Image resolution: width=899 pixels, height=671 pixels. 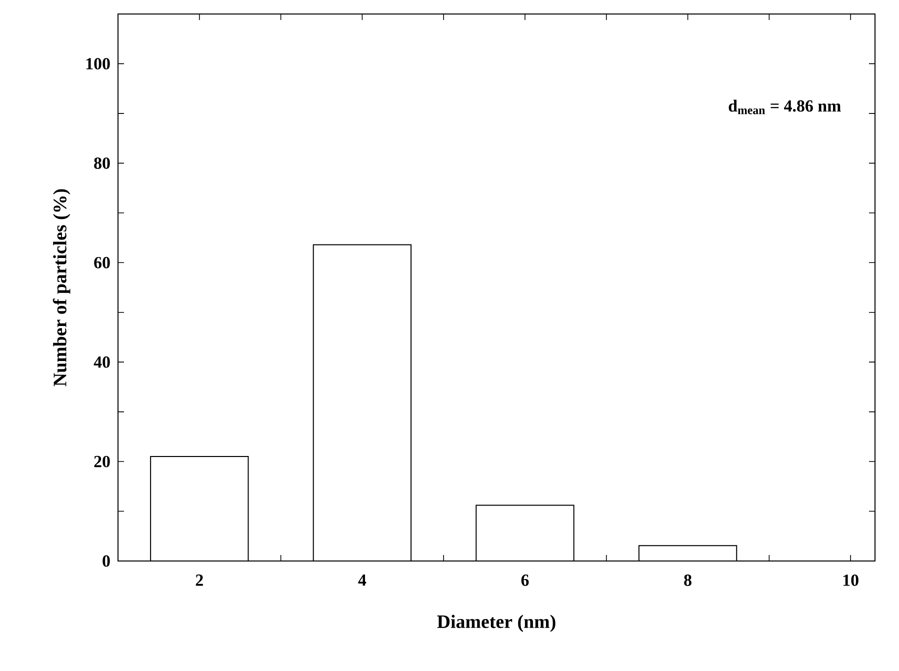 What do you see at coordinates (102, 462) in the screenshot?
I see `y-tick-label: 20` at bounding box center [102, 462].